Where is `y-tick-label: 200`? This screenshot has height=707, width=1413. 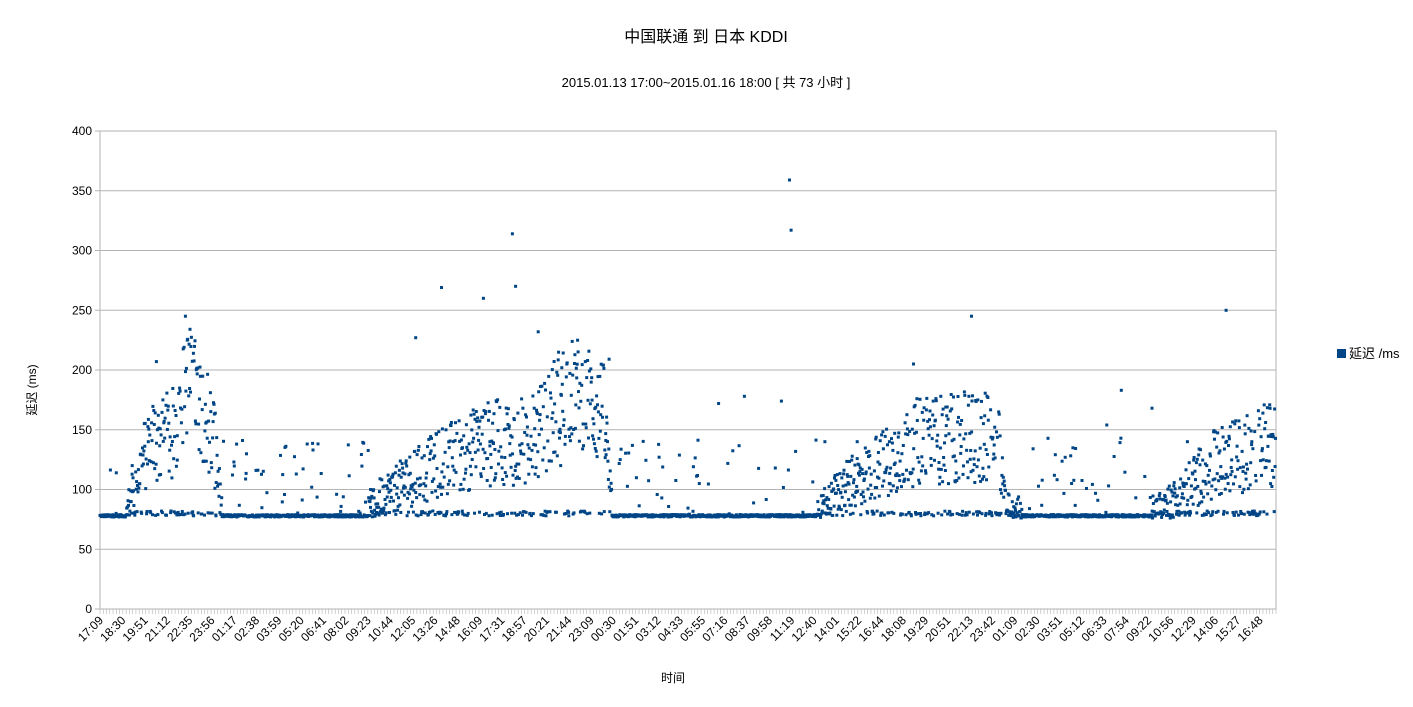 y-tick-label: 200 is located at coordinates (82, 370).